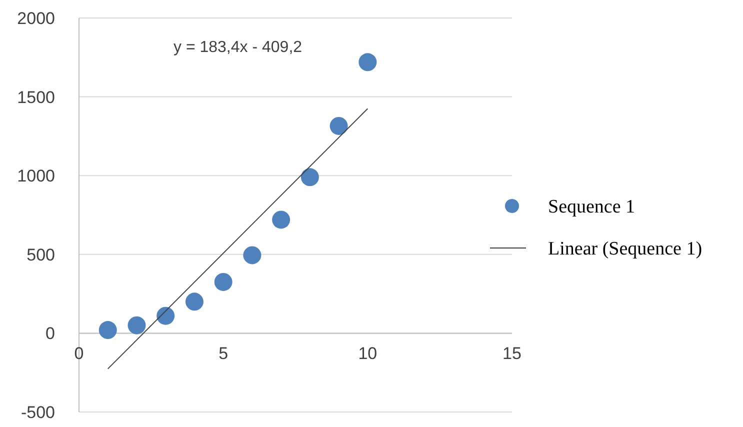 The width and height of the screenshot is (743, 427). I want to click on y-tick-label: 500, so click(40, 254).